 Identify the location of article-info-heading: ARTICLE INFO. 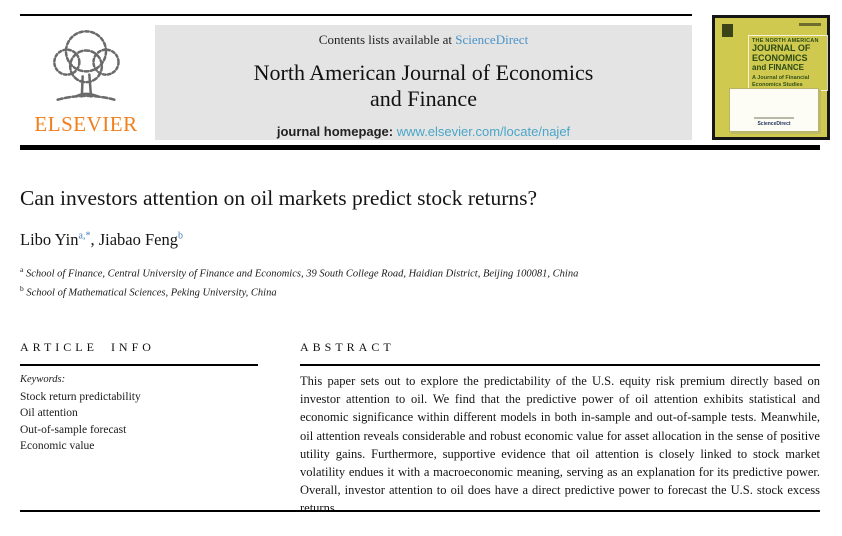
(87, 347).